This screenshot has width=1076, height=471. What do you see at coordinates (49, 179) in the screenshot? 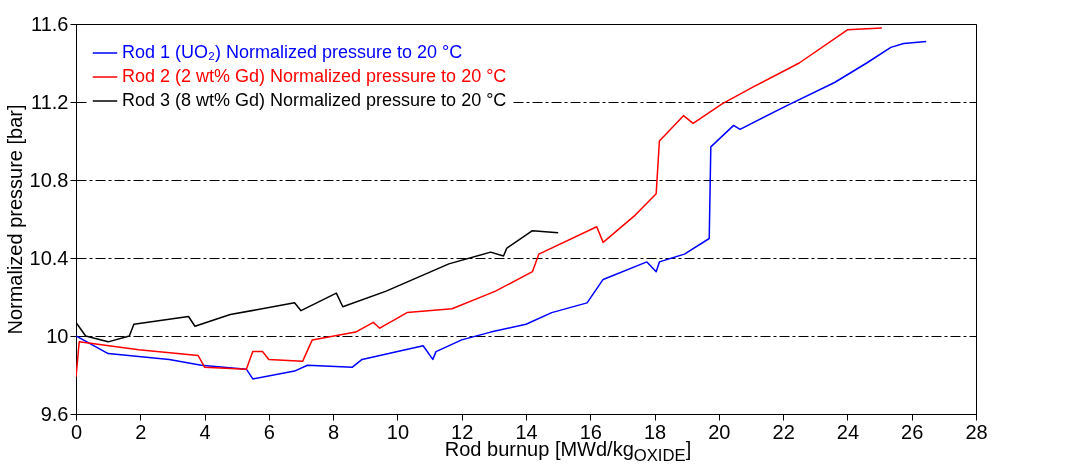
I see `y-tick-label: 10.8` at bounding box center [49, 179].